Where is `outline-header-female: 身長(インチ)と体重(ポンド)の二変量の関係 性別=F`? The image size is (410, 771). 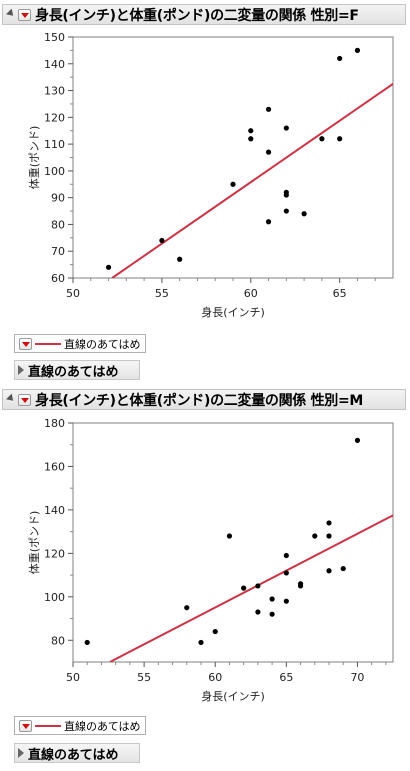
outline-header-female: 身長(インチ)と体重(ポンド)の二変量の関係 性別=F is located at coordinates (204, 14).